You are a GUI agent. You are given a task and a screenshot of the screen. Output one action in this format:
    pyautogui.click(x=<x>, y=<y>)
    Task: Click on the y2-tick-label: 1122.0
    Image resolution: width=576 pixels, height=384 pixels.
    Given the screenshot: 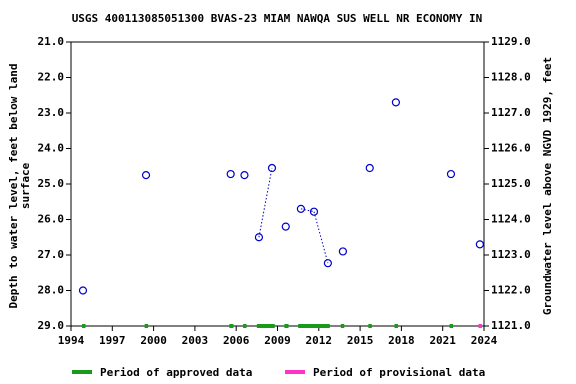 What is the action you would take?
    pyautogui.click(x=511, y=290)
    